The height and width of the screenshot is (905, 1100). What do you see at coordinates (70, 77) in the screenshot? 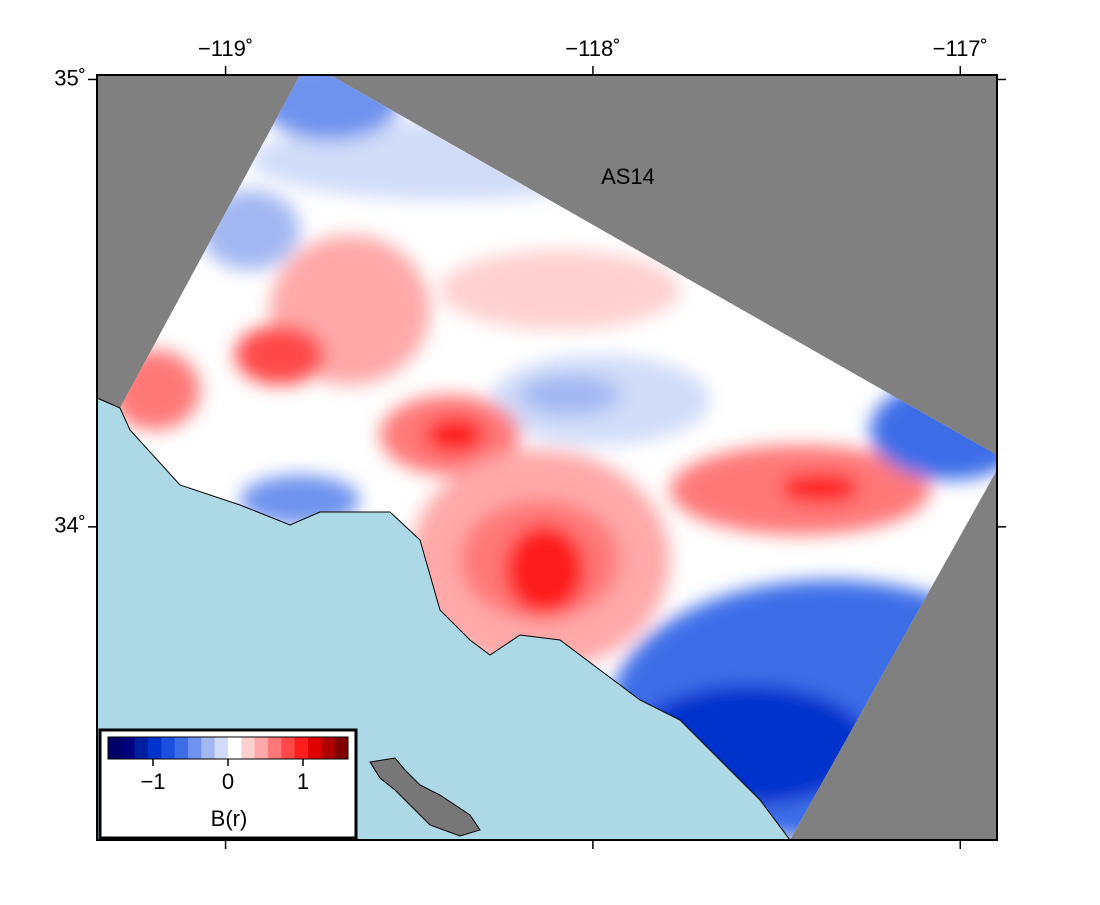
I see `lat-tick-label: 35˚` at bounding box center [70, 77].